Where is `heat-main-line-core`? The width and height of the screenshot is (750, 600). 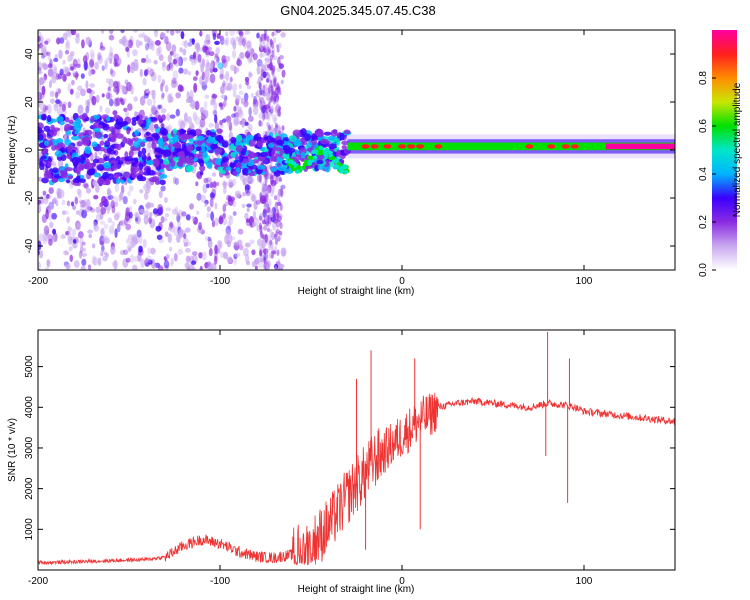 heat-main-line-core is located at coordinates (511, 146).